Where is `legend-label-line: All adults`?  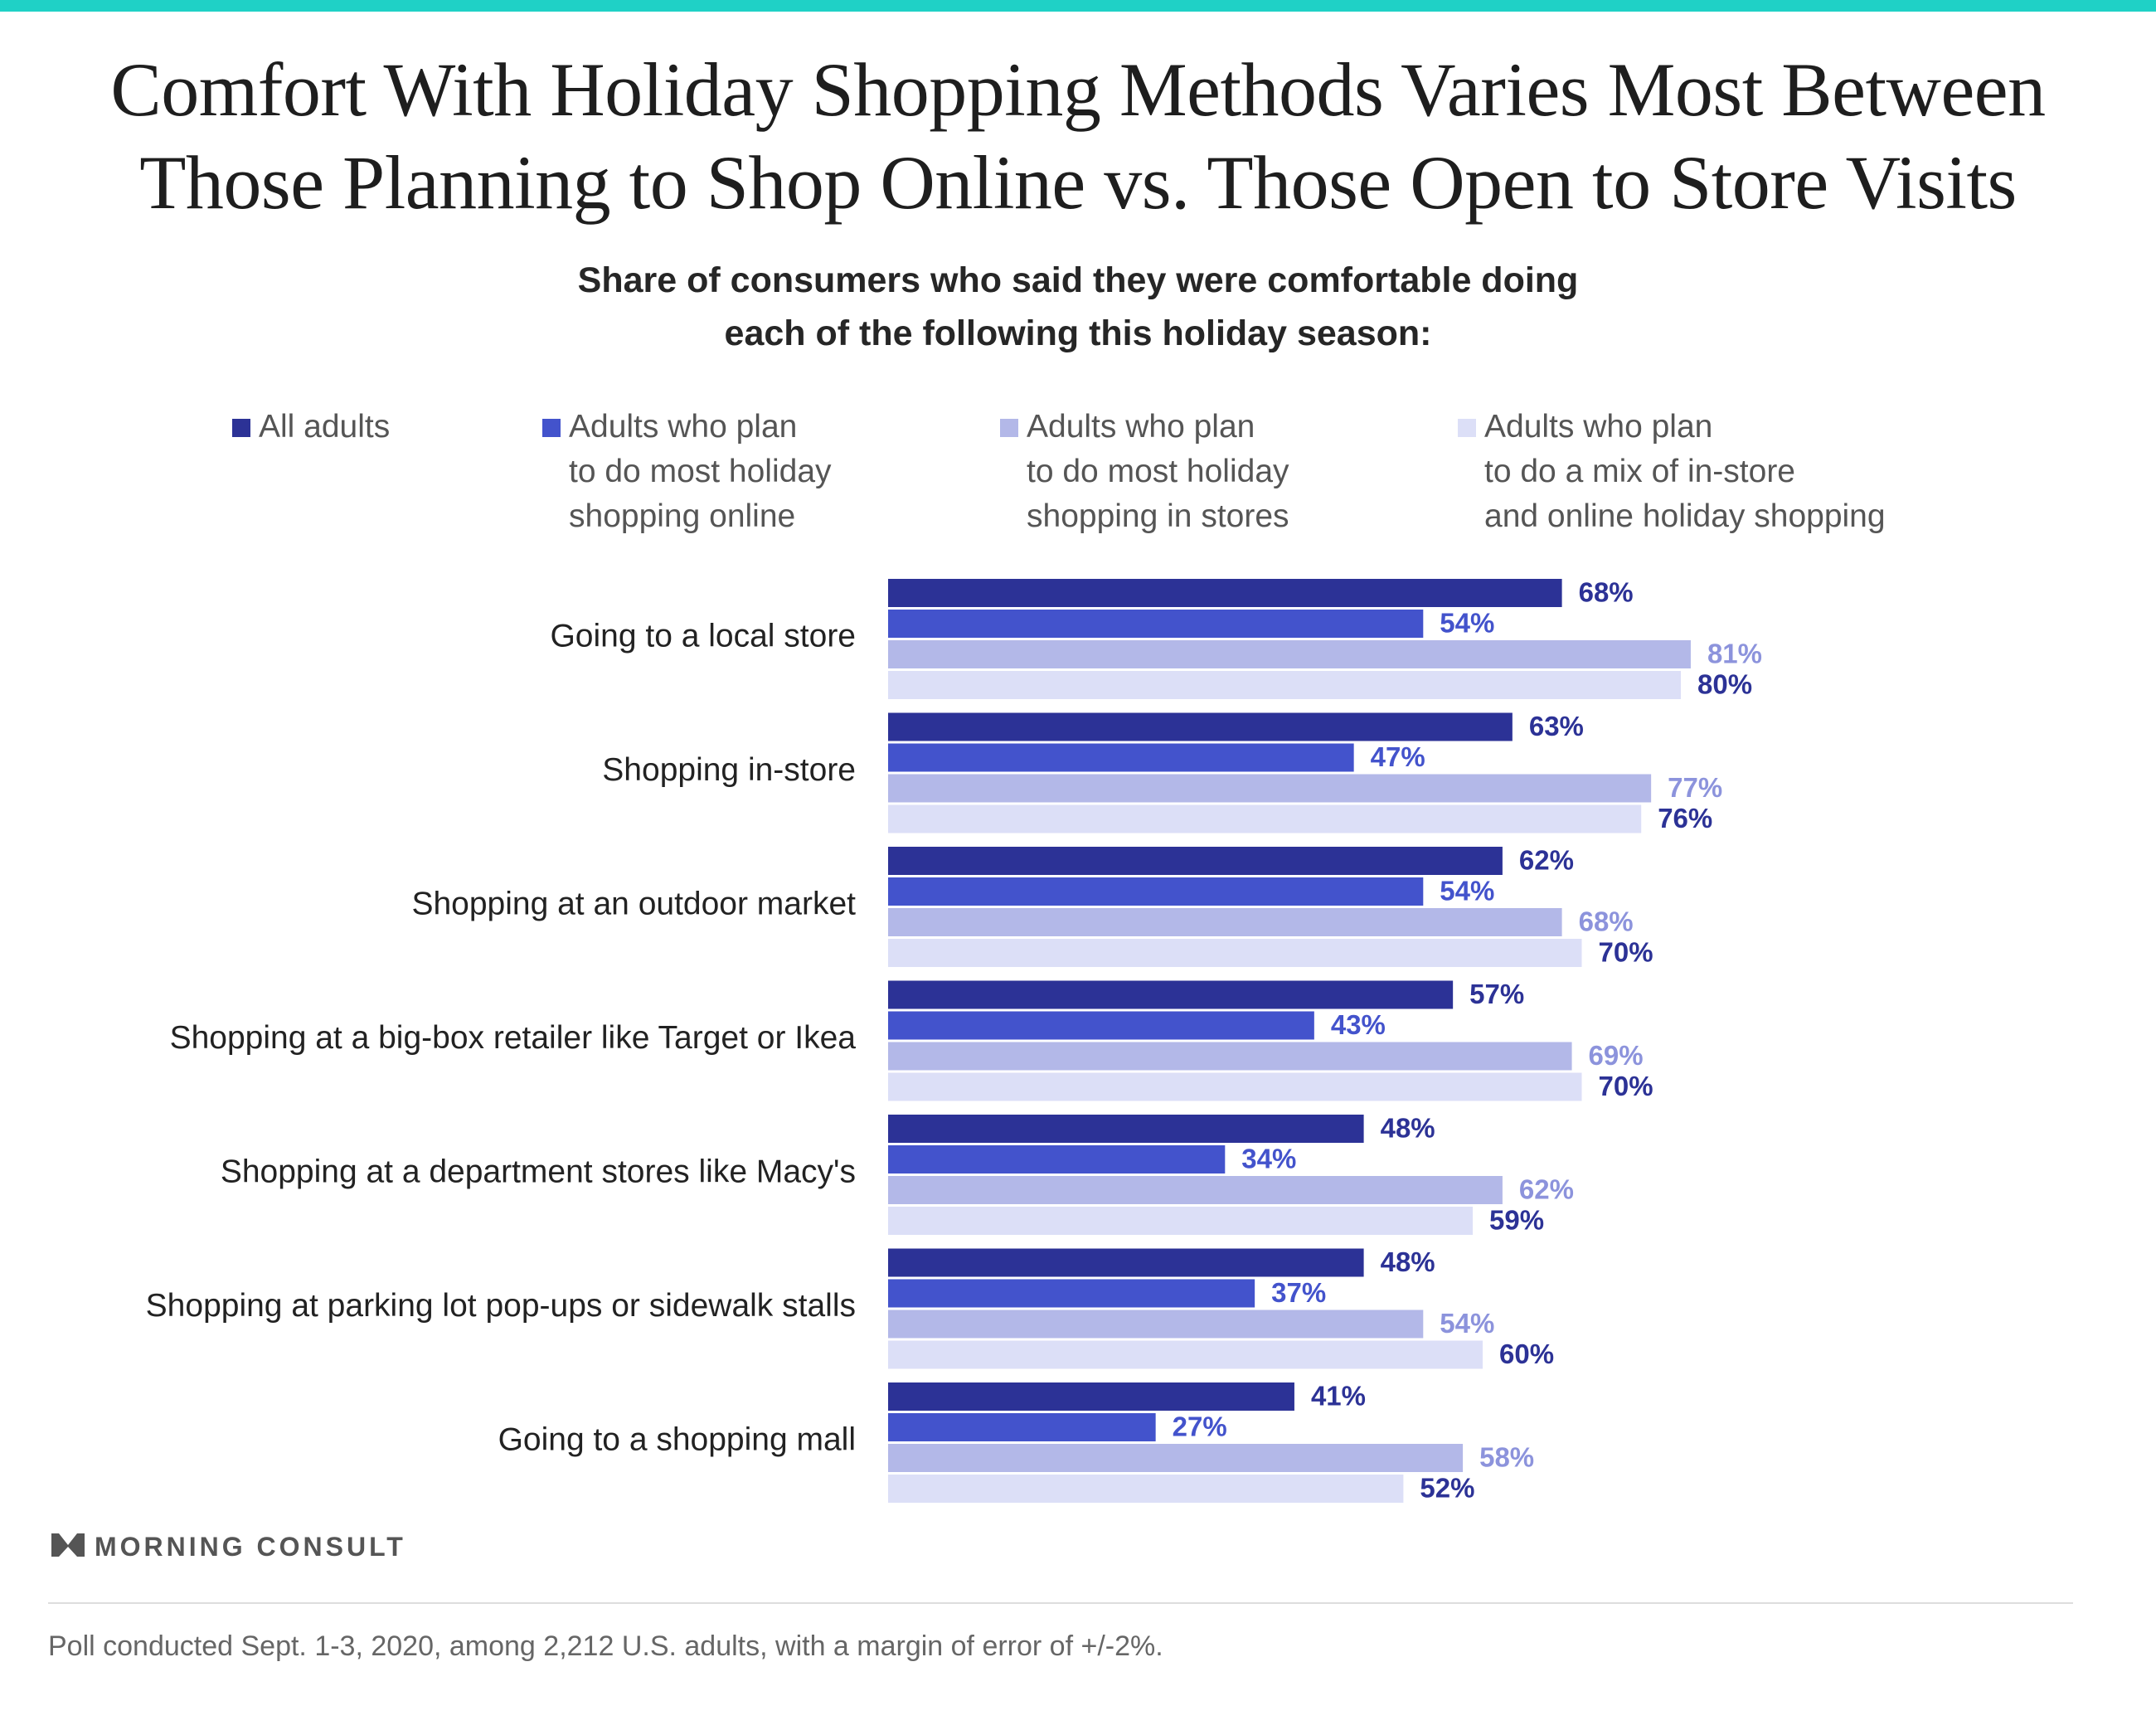
legend-label-line: All adults is located at coordinates (325, 427).